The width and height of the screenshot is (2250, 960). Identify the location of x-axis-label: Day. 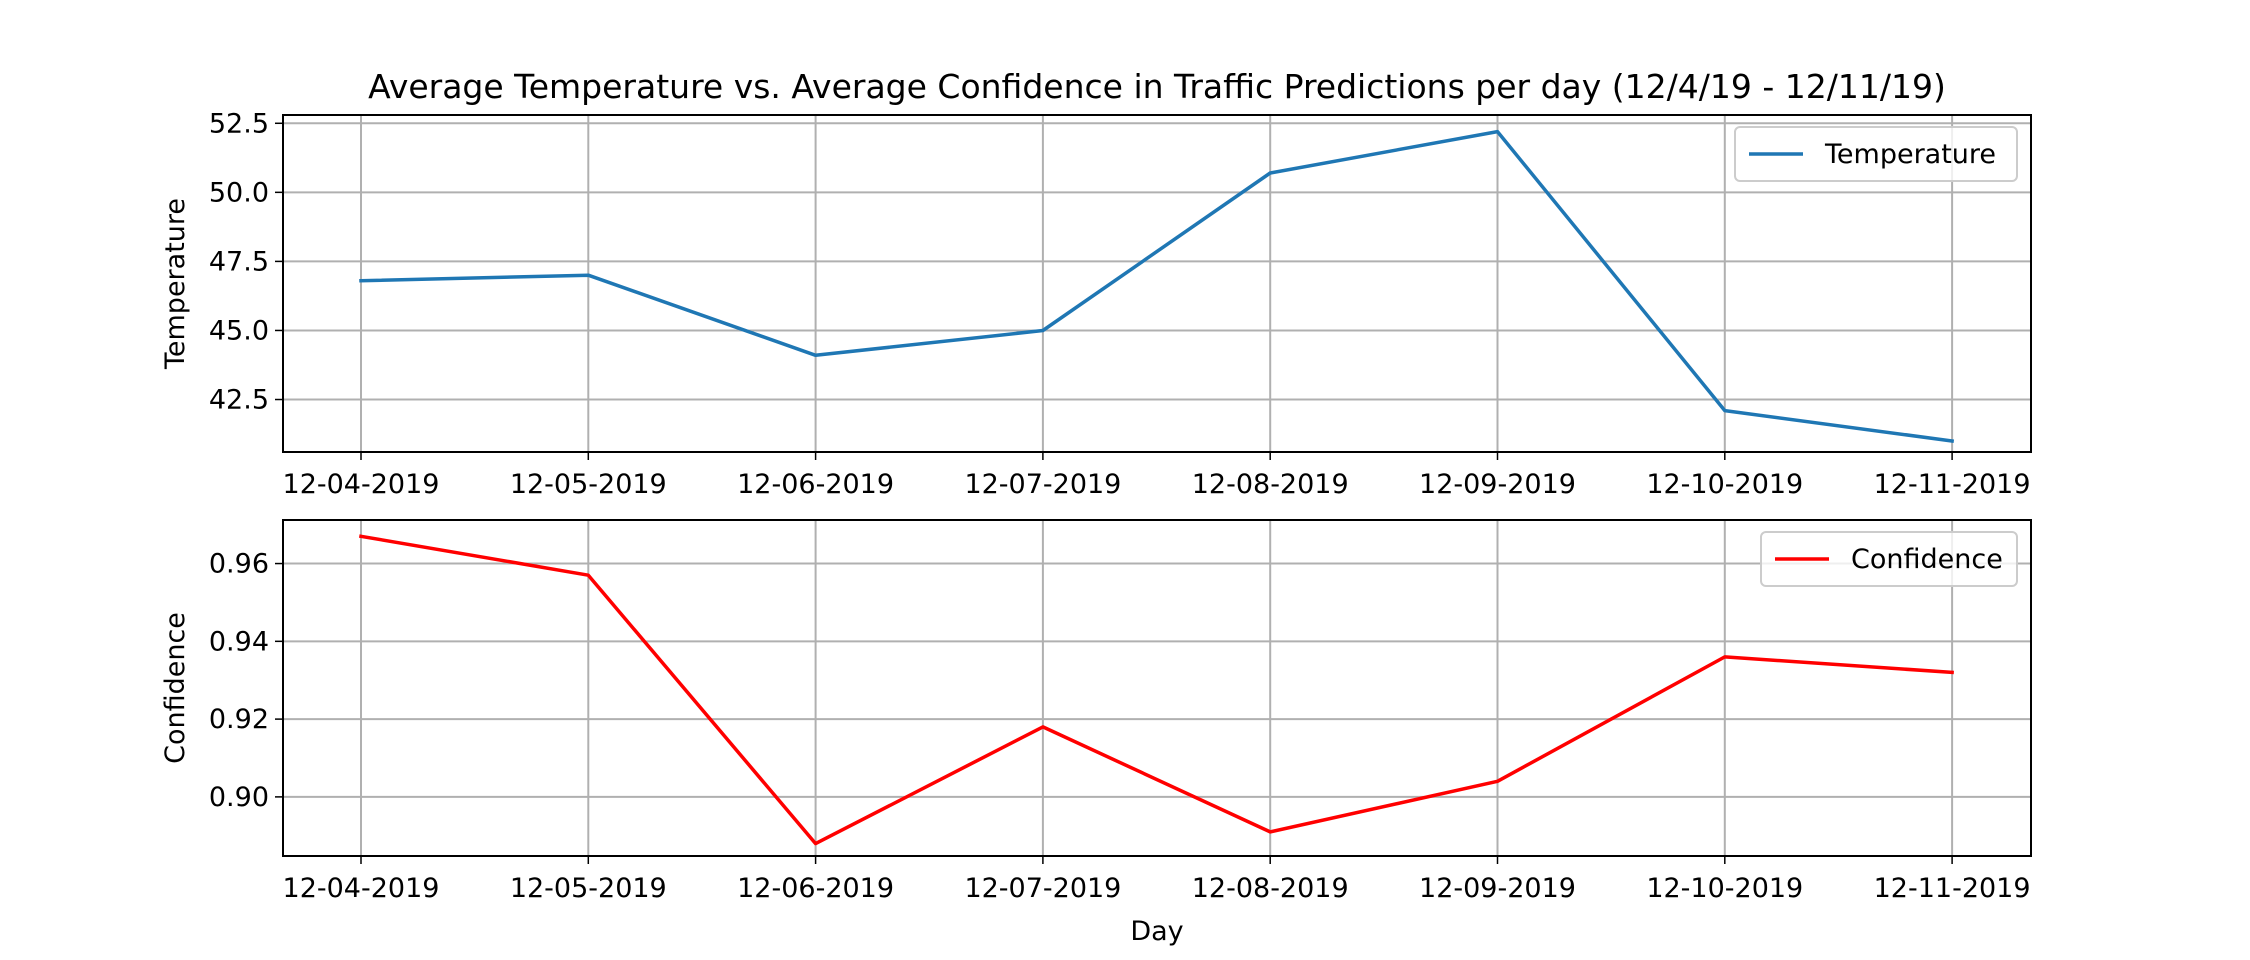
(1156, 931).